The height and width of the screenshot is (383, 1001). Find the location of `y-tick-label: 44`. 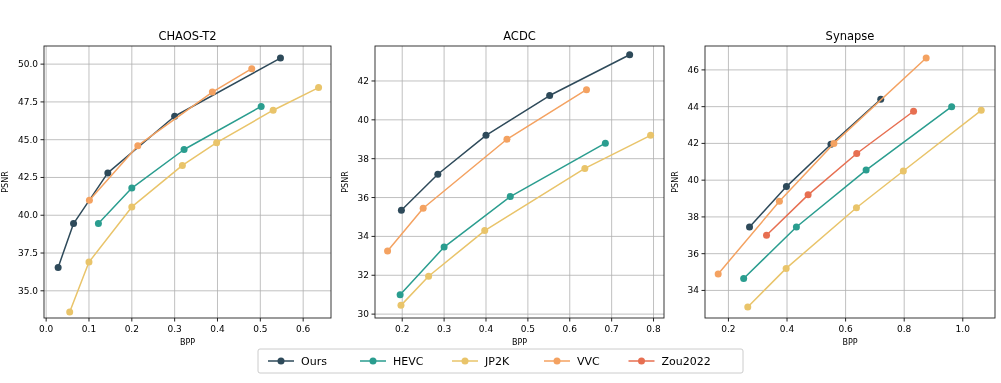

y-tick-label: 44 is located at coordinates (693, 106).